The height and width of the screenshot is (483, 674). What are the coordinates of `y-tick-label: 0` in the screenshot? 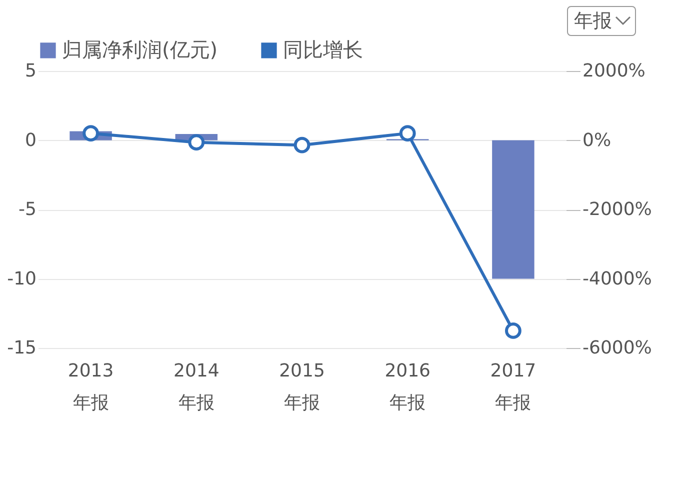 It's located at (30, 140).